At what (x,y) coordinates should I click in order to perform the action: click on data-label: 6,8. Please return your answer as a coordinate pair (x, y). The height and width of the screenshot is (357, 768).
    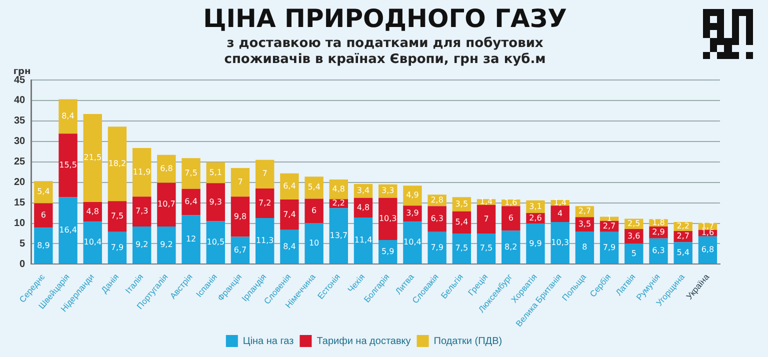
    Looking at the image, I should click on (166, 168).